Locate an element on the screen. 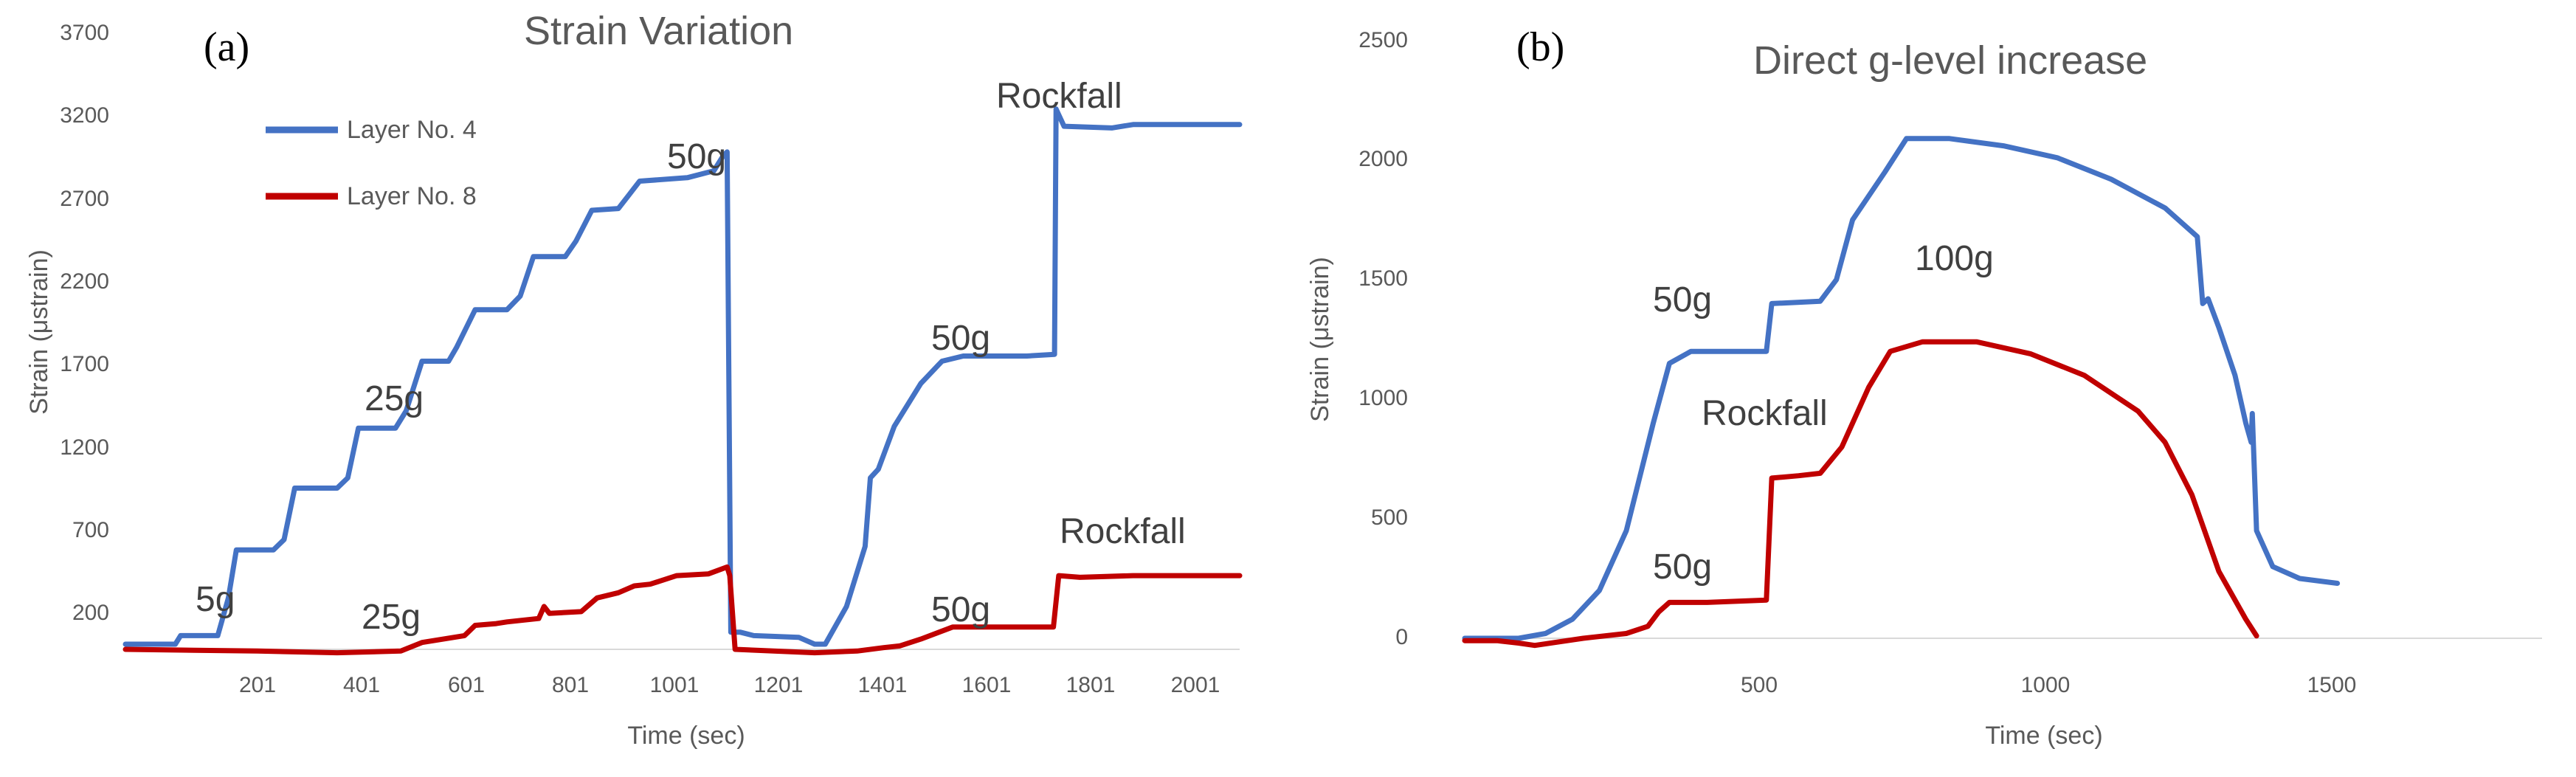 Image resolution: width=2576 pixels, height=777 pixels. panel-a-ytick: 700 is located at coordinates (90, 530).